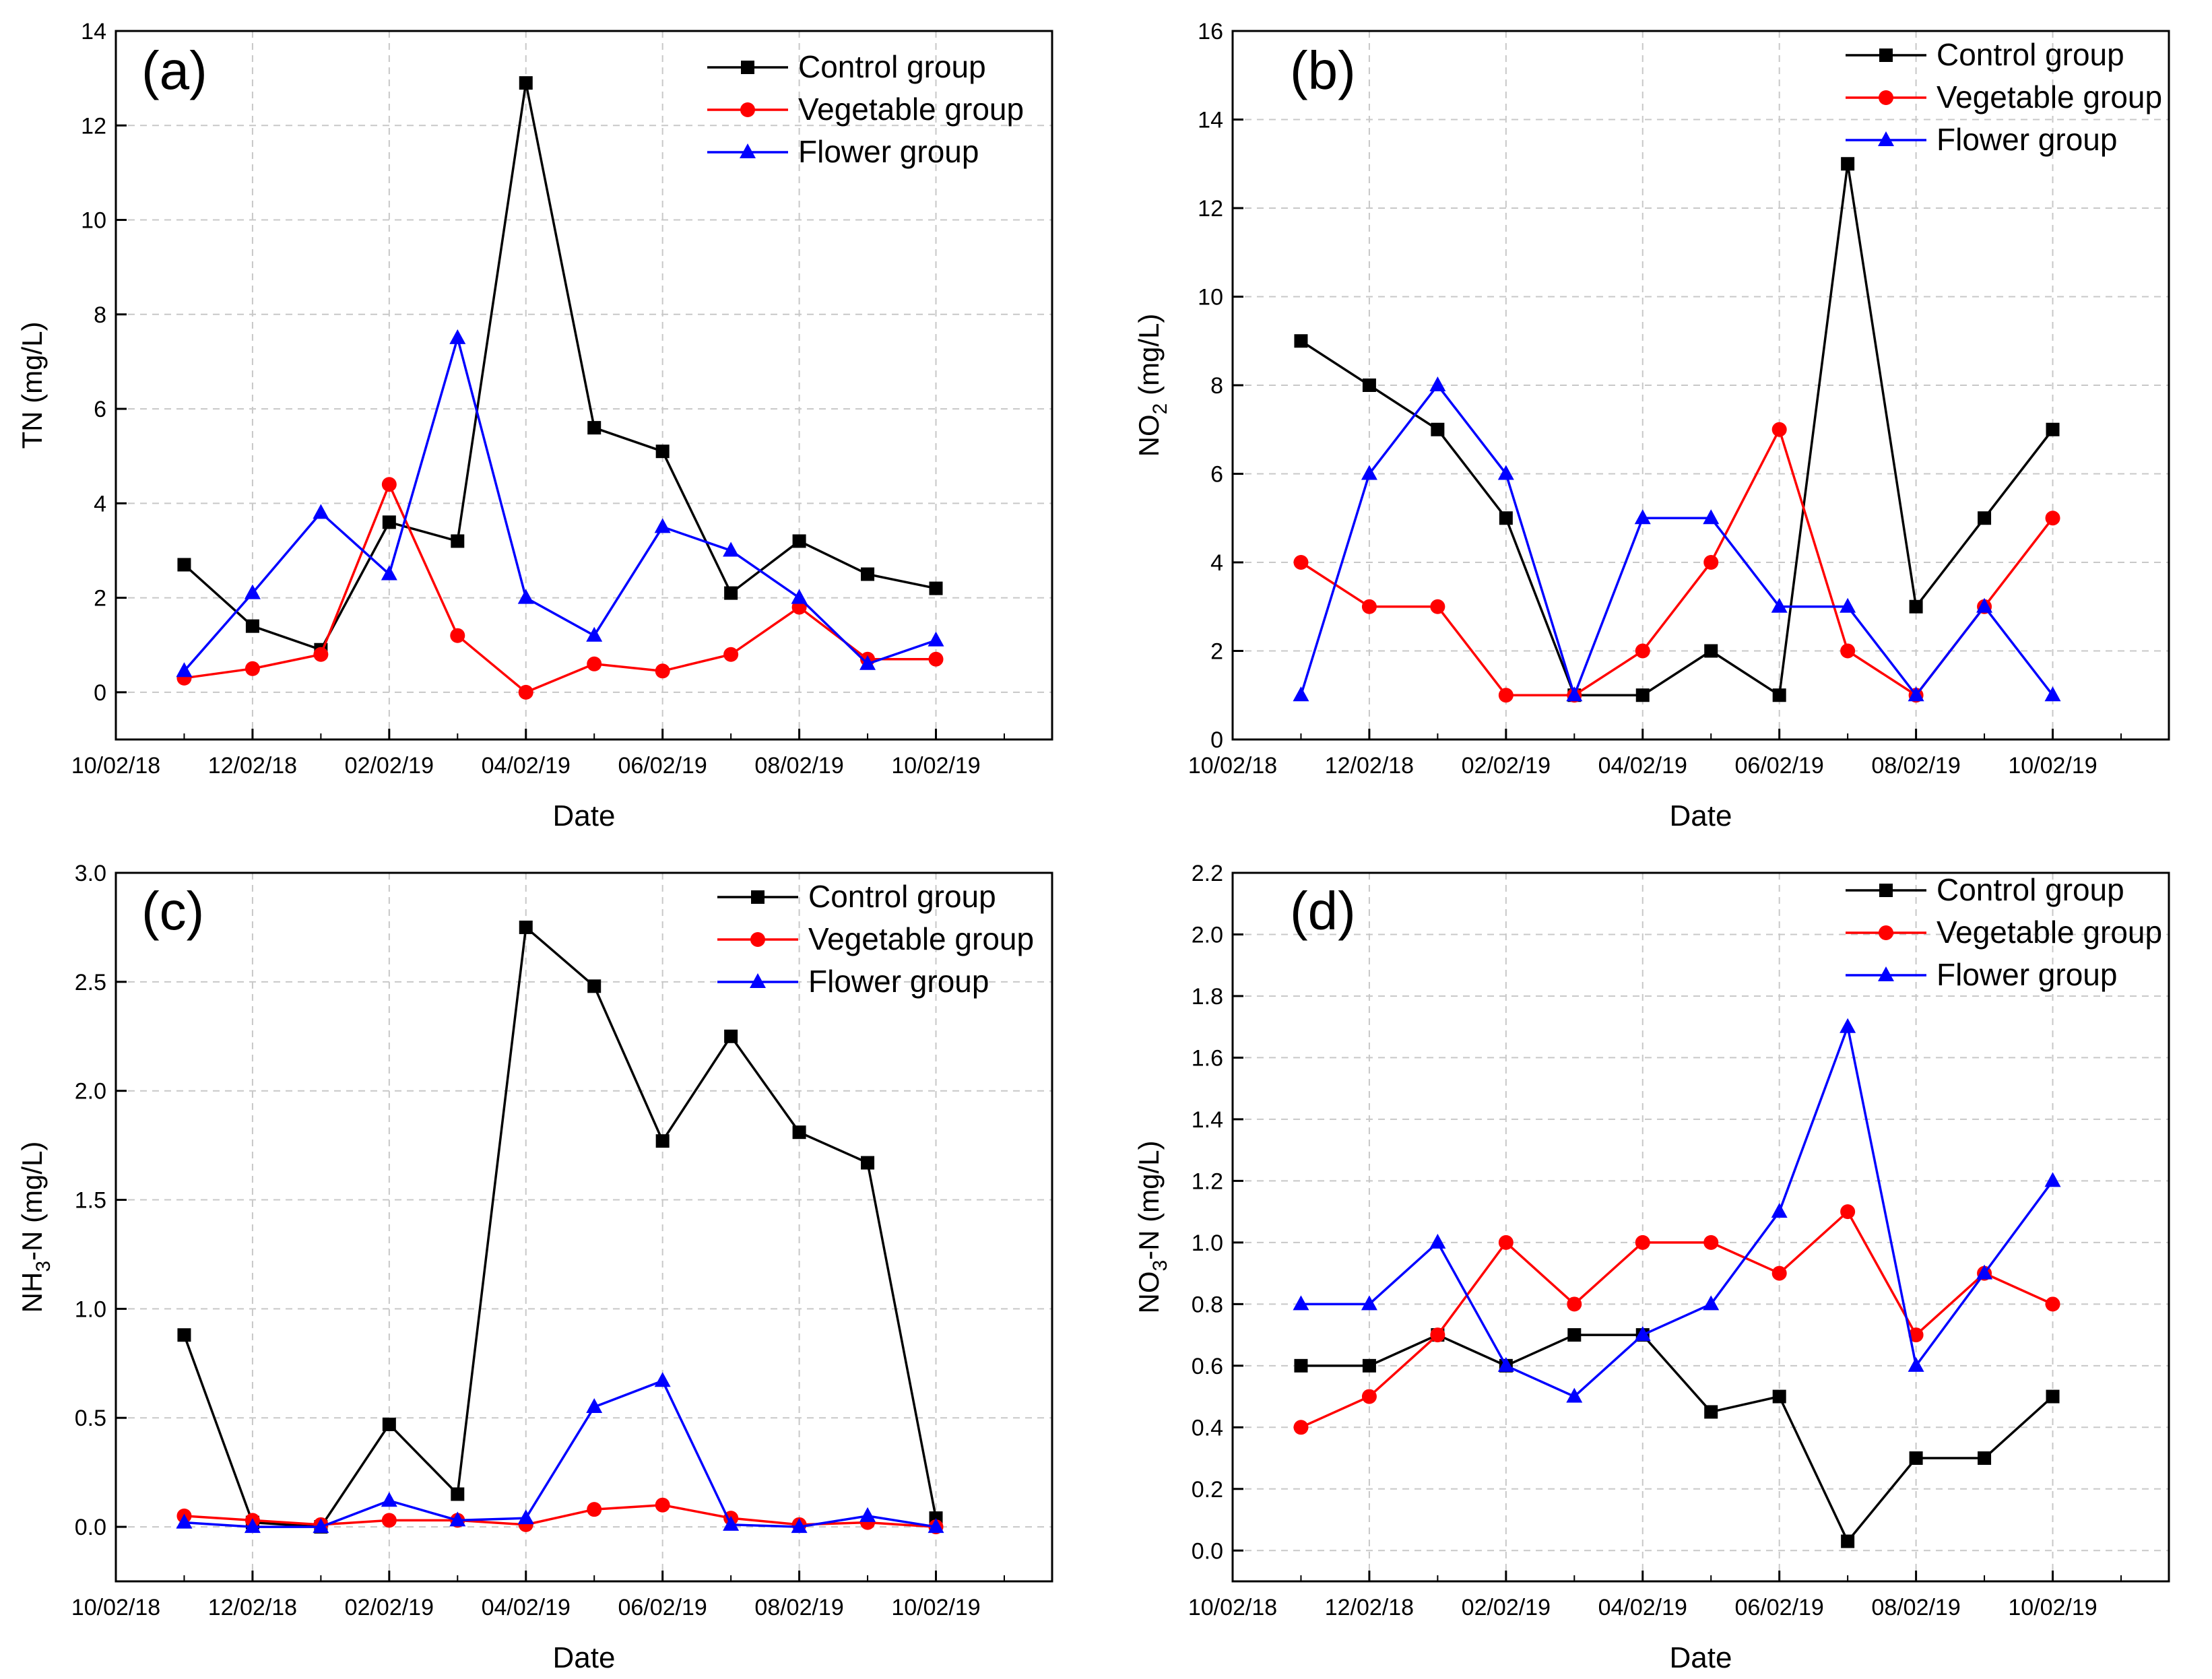 Image resolution: width=2212 pixels, height=1679 pixels. Describe the element at coordinates (93, 31) in the screenshot. I see `y-tick-label: 14` at that location.